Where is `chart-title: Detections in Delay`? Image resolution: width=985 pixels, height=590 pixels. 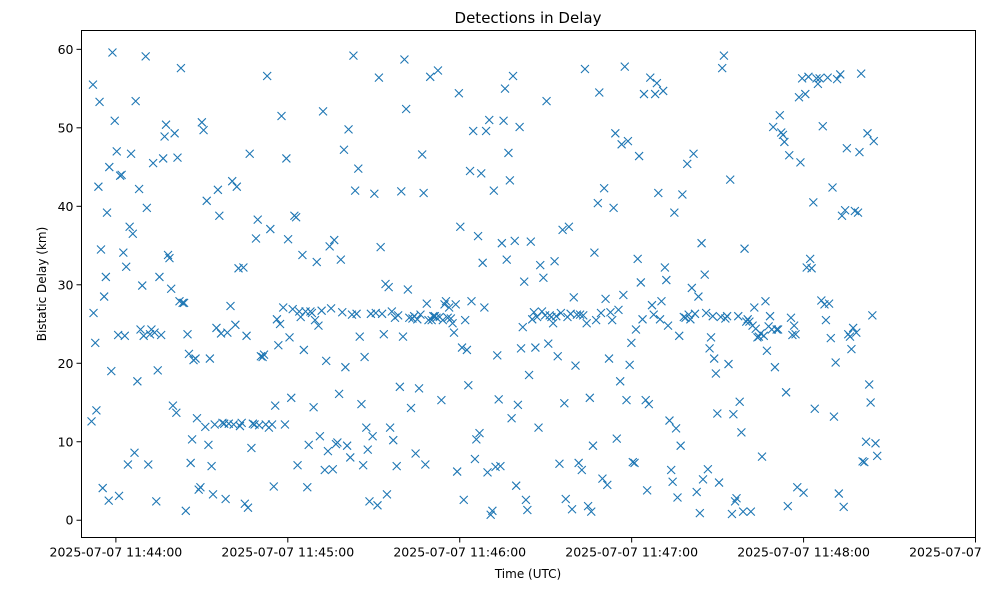
chart-title: Detections in Delay is located at coordinates (528, 18).